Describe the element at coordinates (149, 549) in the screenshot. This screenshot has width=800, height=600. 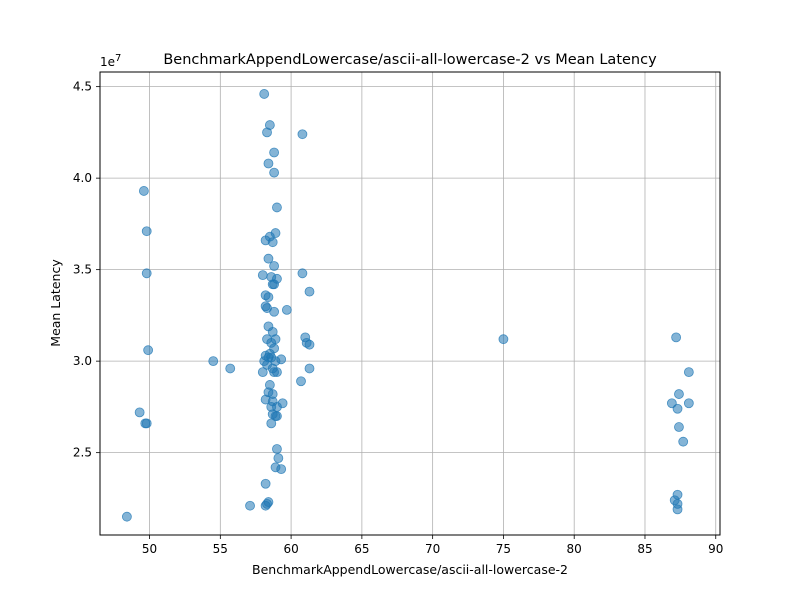
I see `x-tick-label: 50` at that location.